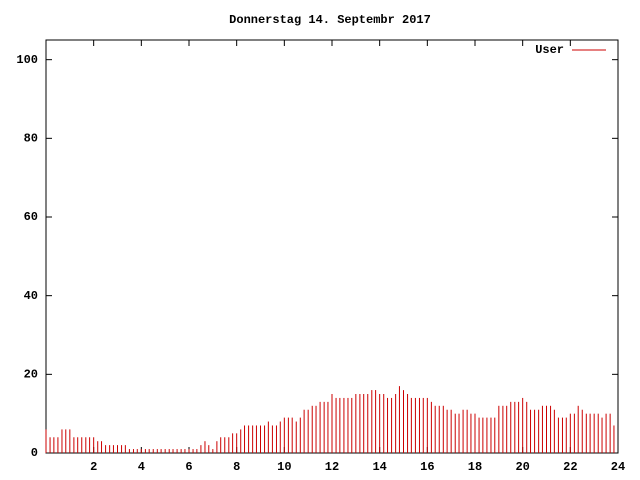 The height and width of the screenshot is (480, 640). Describe the element at coordinates (236, 467) in the screenshot. I see `x-tick-label: 8` at that location.